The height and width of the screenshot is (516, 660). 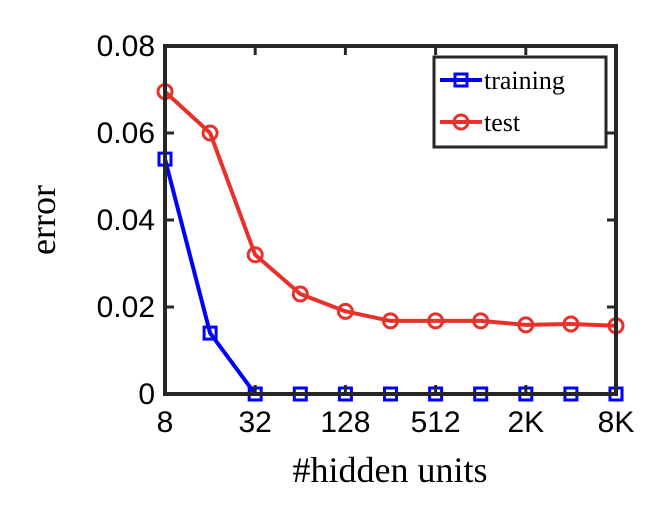 What do you see at coordinates (461, 80) in the screenshot?
I see `legend-marker-training` at bounding box center [461, 80].